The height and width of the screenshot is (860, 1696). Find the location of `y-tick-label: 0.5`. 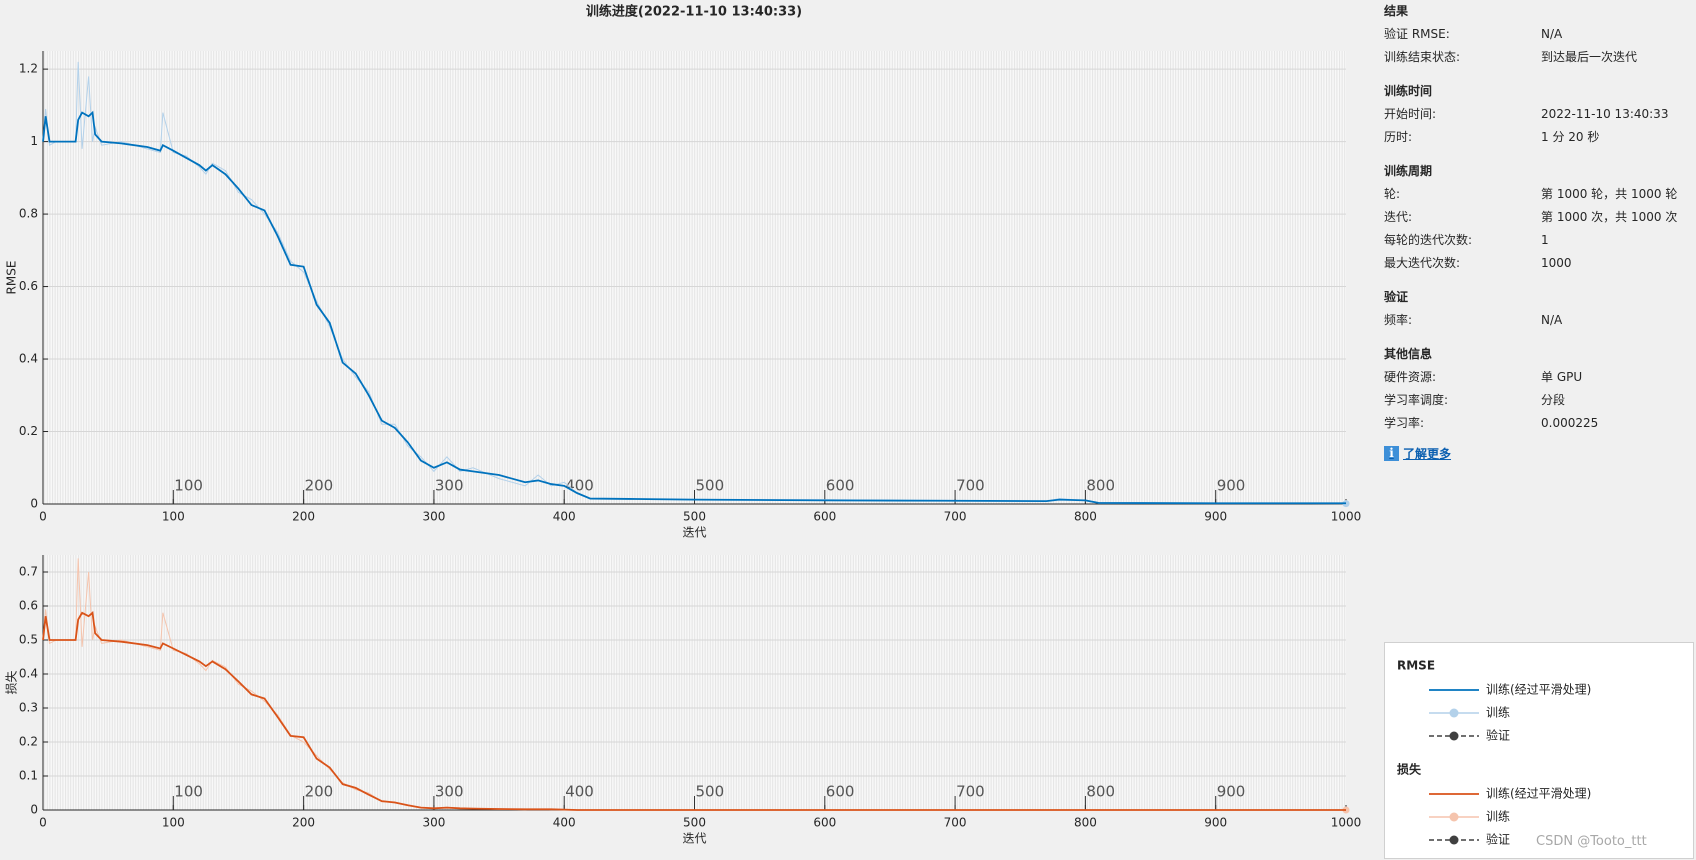

y-tick-label: 0.5 is located at coordinates (28, 640).